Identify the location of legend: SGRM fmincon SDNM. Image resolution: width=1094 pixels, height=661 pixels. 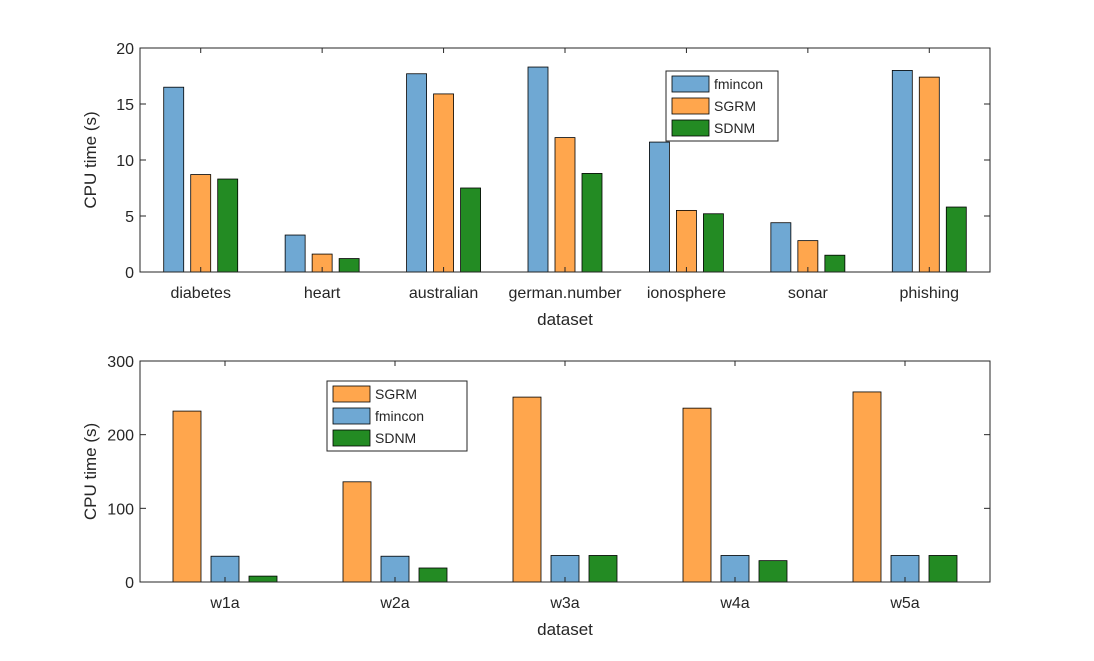
(397, 416).